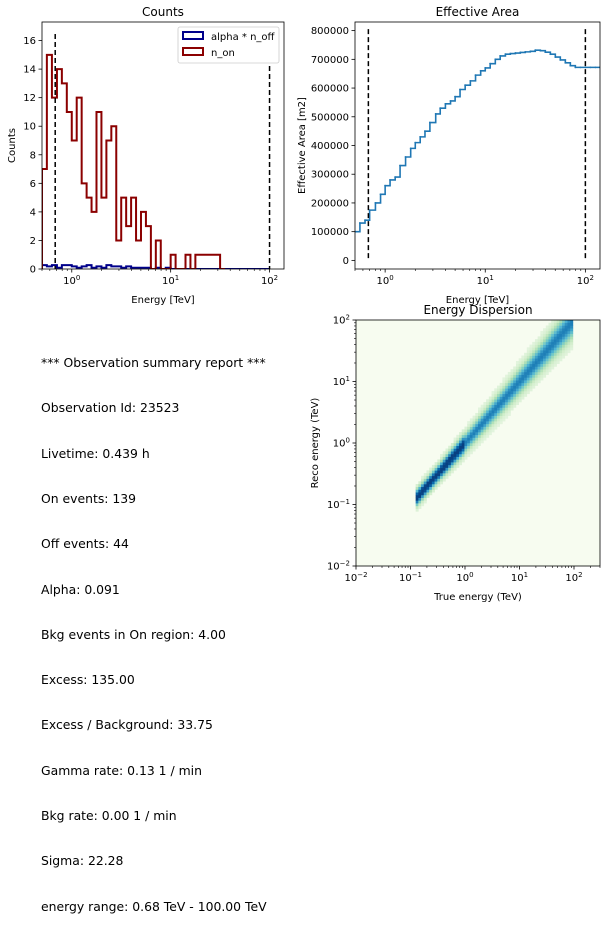  I want to click on y-tick-label: 100000, so click(330, 232).